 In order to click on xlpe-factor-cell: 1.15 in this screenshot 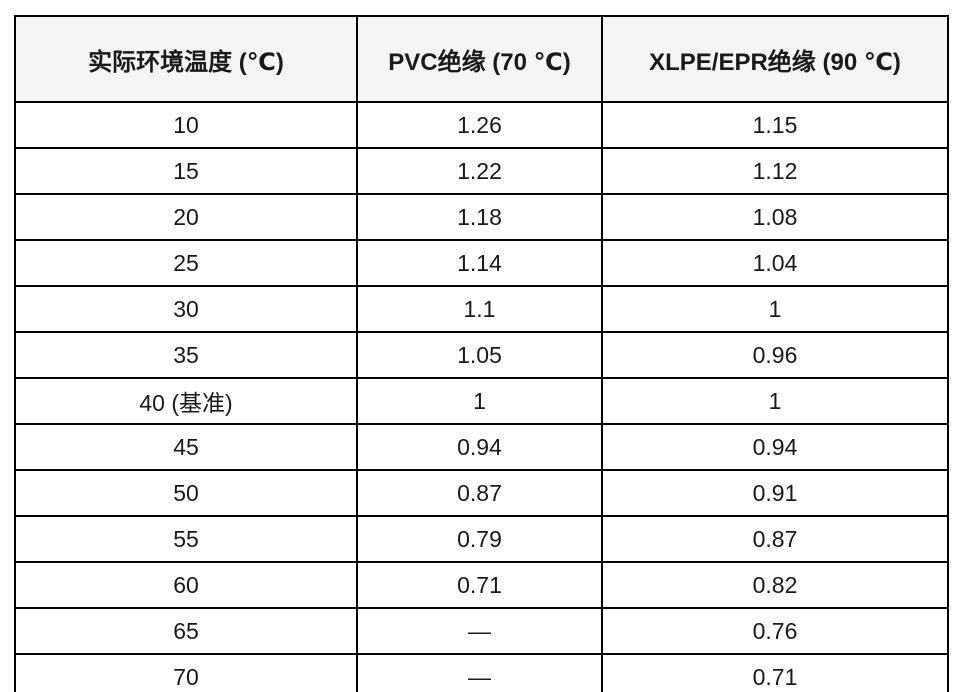, I will do `click(775, 125)`.